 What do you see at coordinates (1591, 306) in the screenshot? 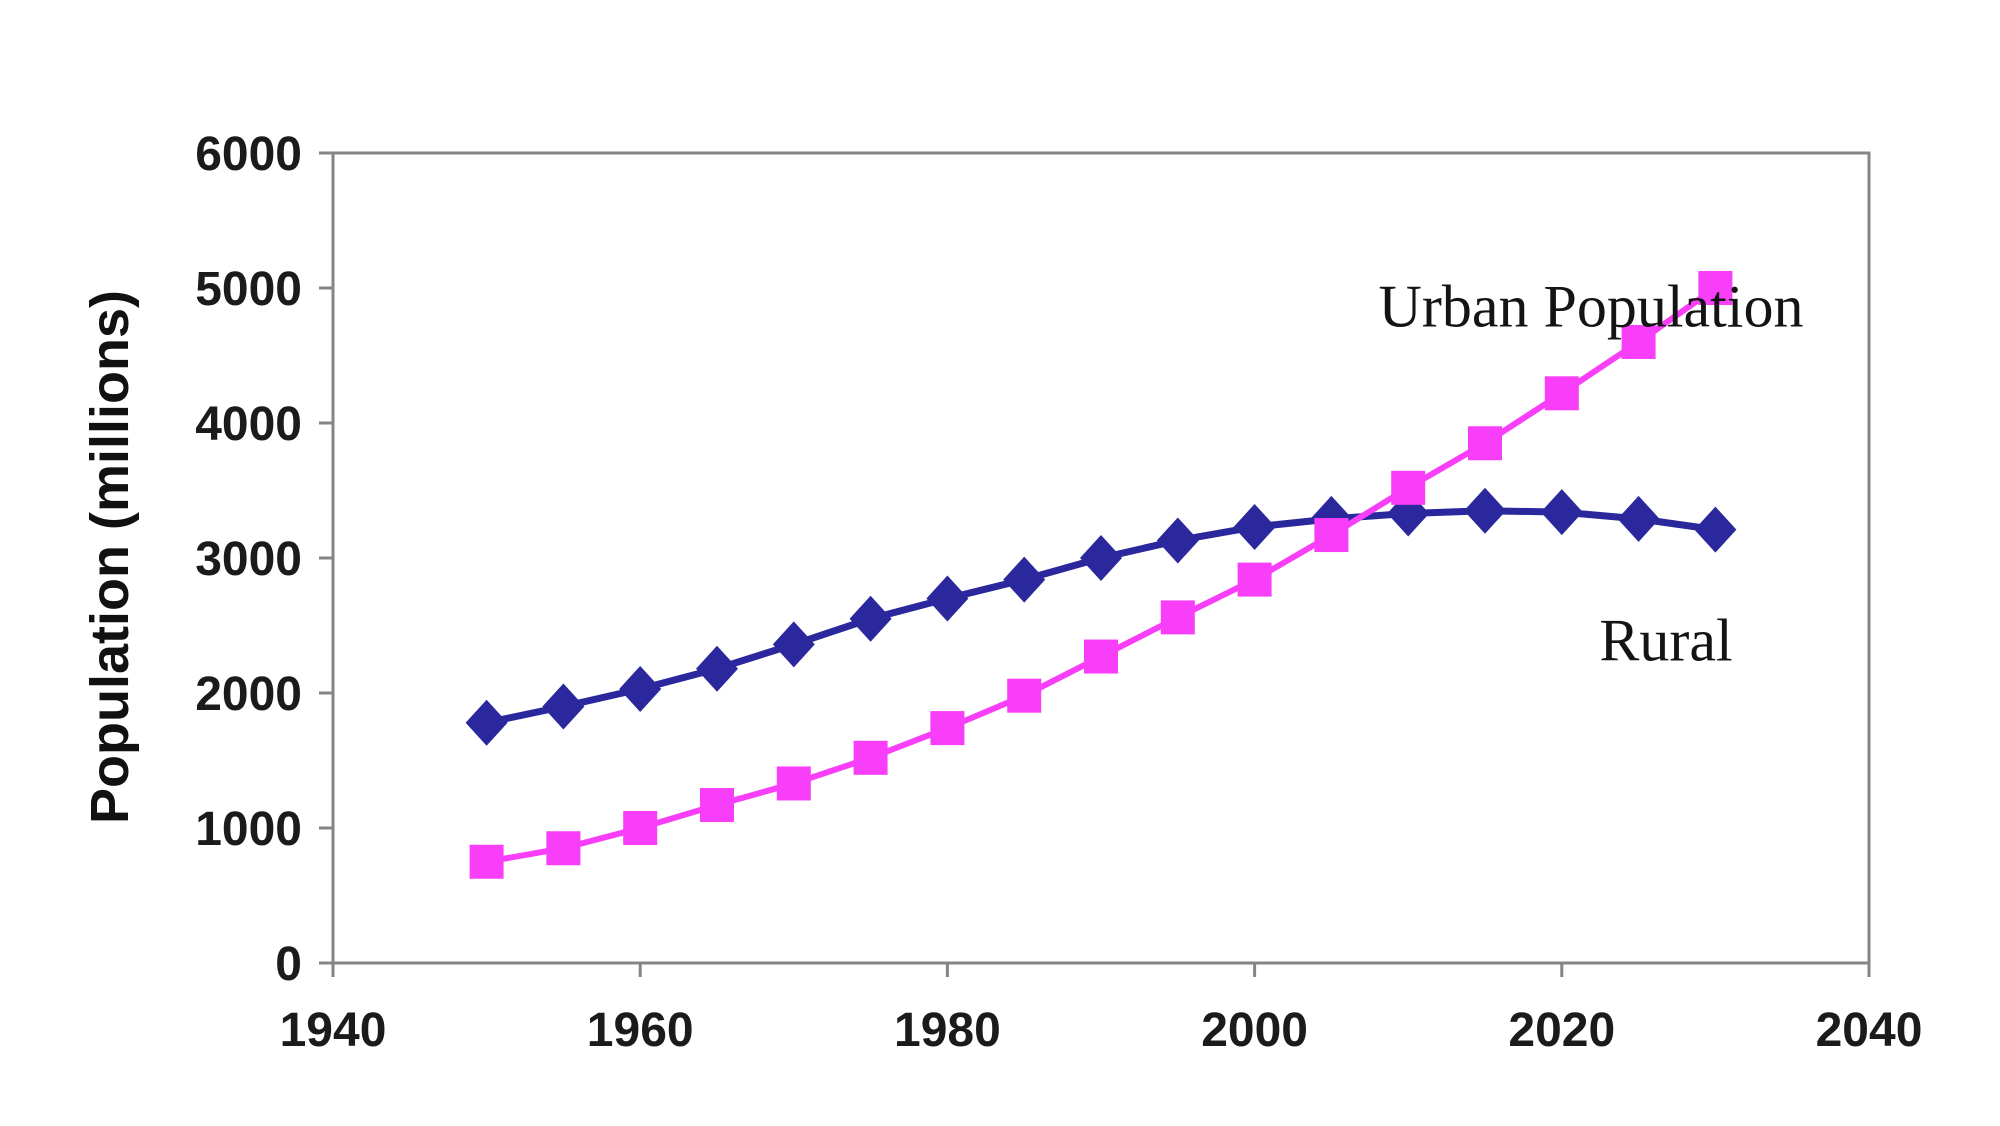
I see `series-label-urban: Urban Population` at bounding box center [1591, 306].